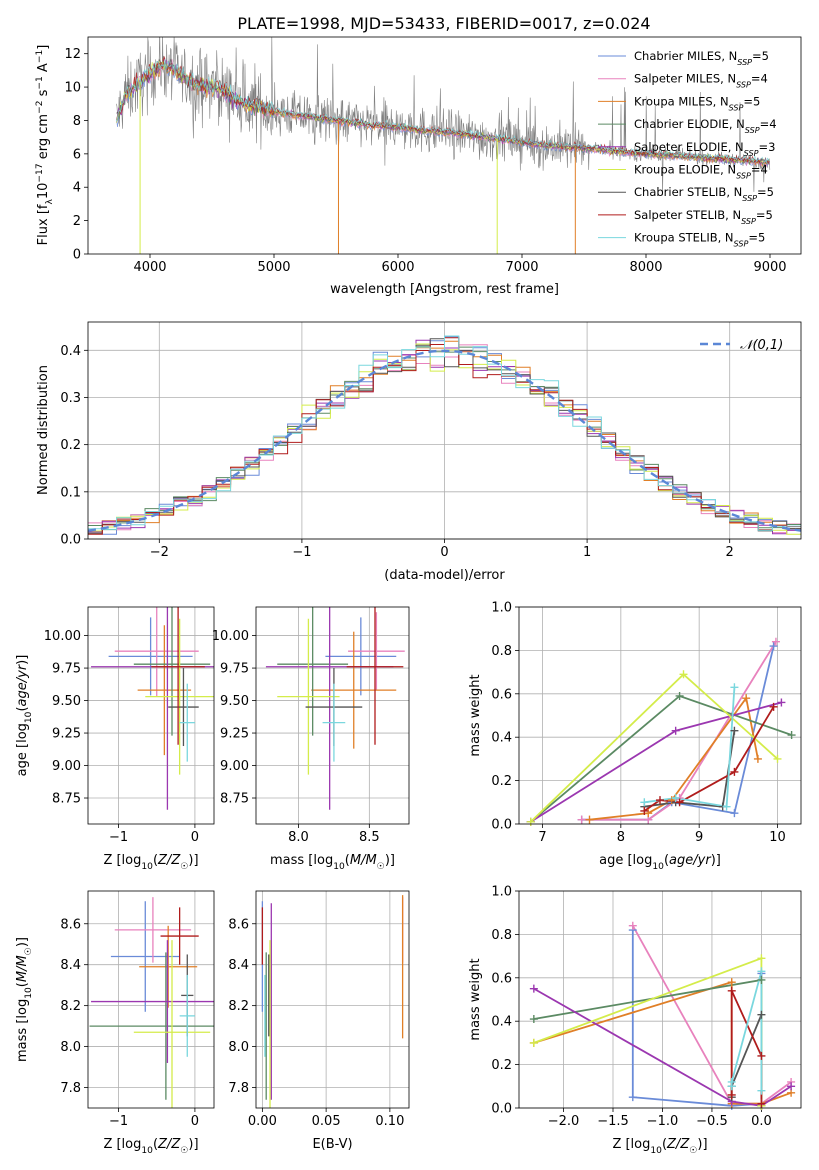 This screenshot has height=1170, width=819. Describe the element at coordinates (369, 837) in the screenshot. I see `x-tick-label: 8.5` at that location.